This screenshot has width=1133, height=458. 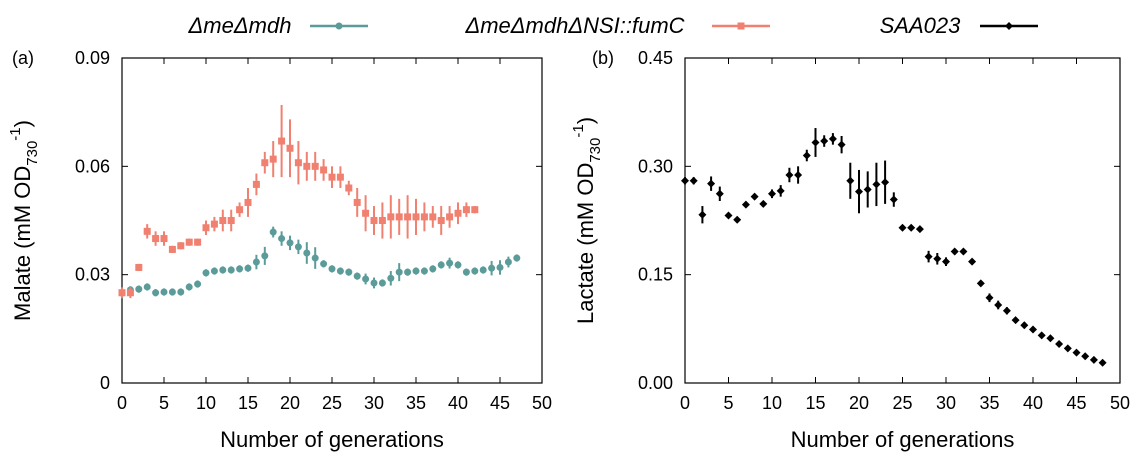 What do you see at coordinates (578, 130) in the screenshot?
I see `y-axis-title-part: -1` at bounding box center [578, 130].